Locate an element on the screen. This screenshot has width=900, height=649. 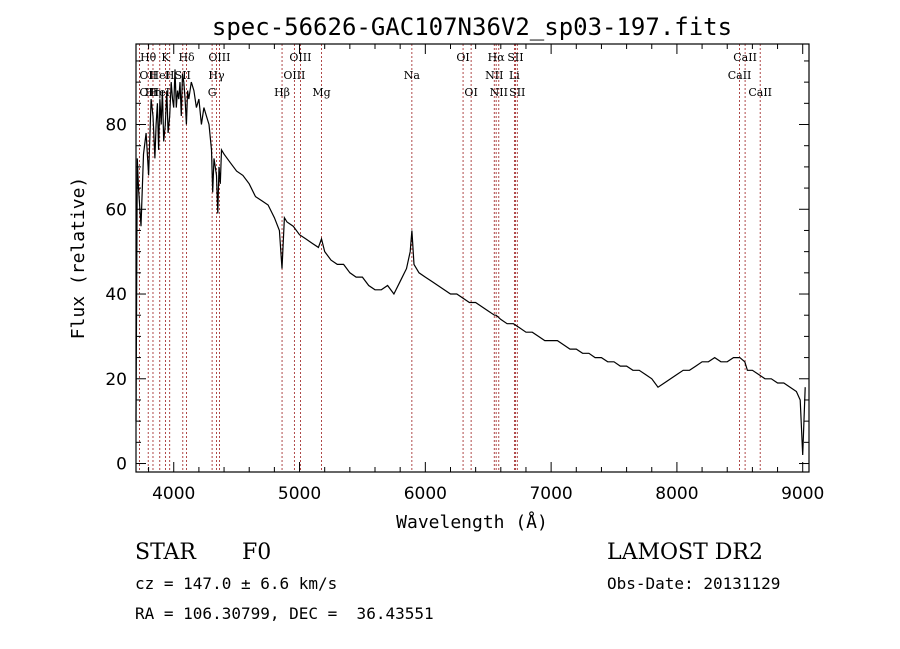
y-tick-label: 20 is located at coordinates (116, 380).